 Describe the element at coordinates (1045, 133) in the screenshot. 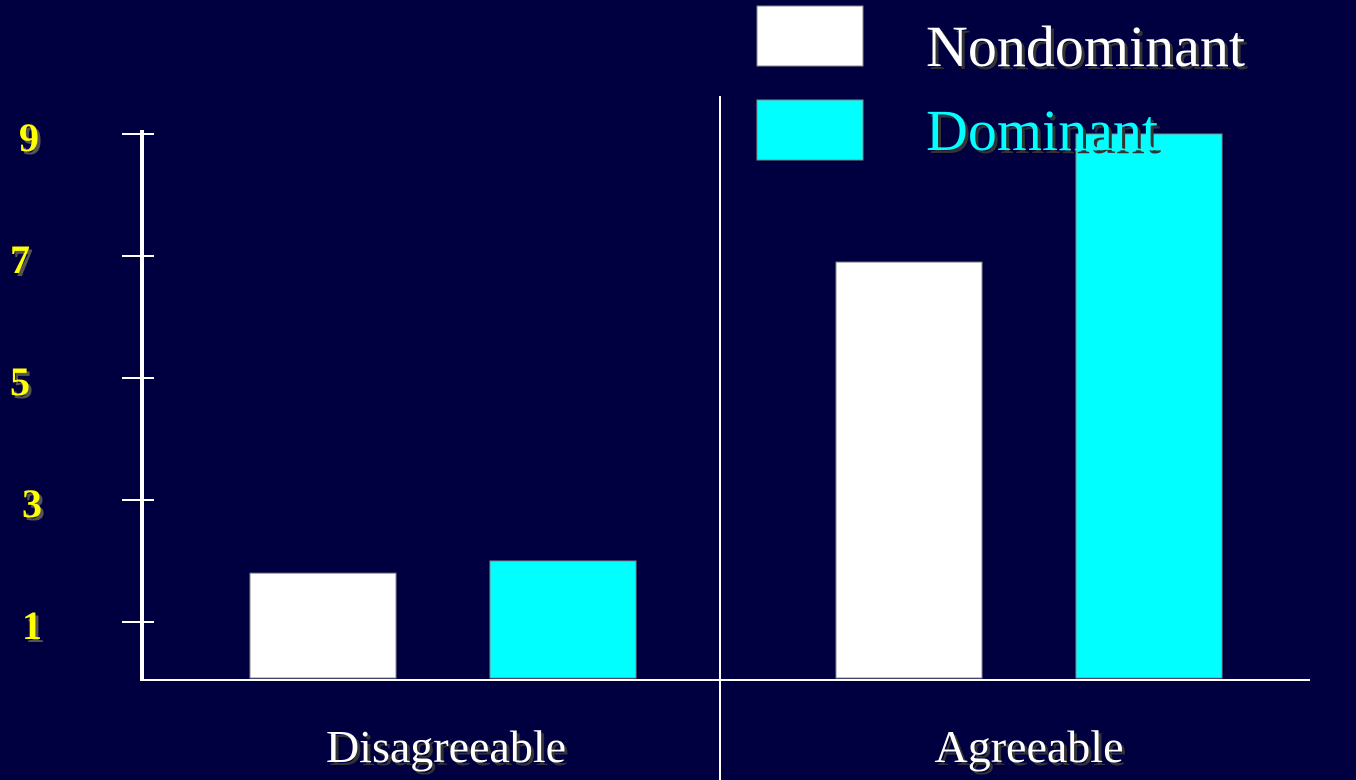

I see `legend-label-dominant-shadow: Dominant` at that location.